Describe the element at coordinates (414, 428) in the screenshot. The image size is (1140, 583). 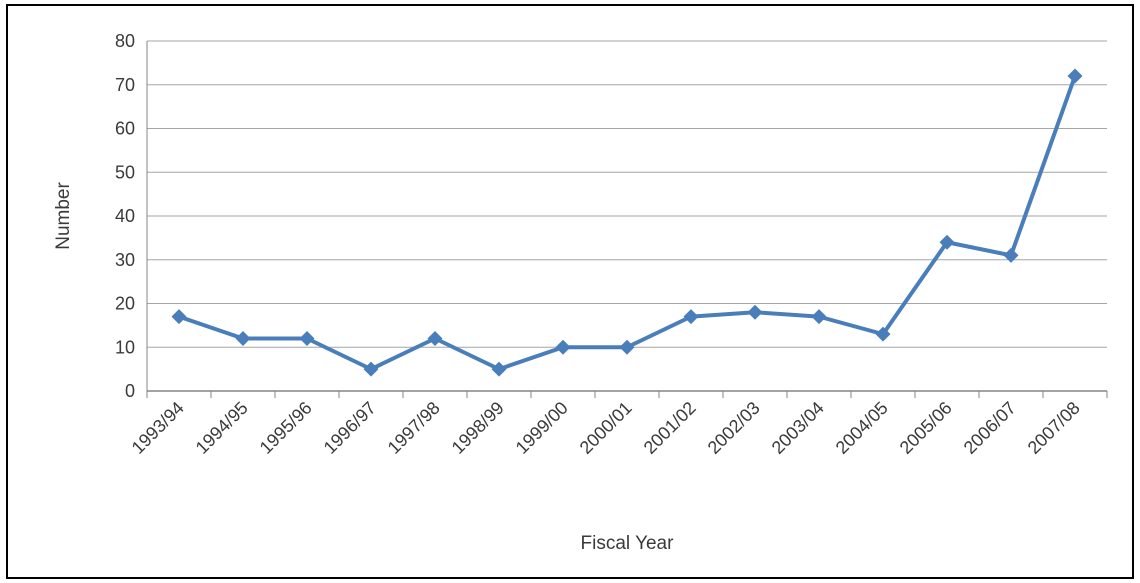
I see `x-tick-label: 1997/98` at that location.